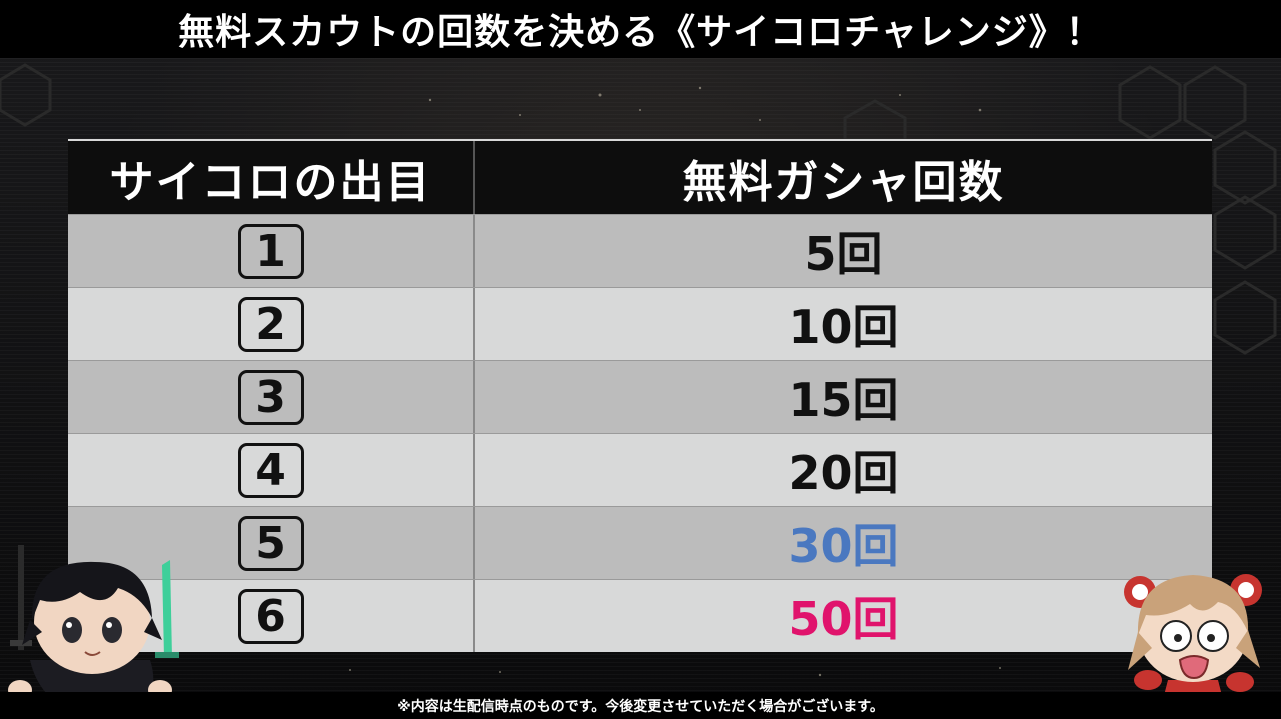  What do you see at coordinates (640, 542) in the screenshot?
I see `table-row: 5 30回` at bounding box center [640, 542].